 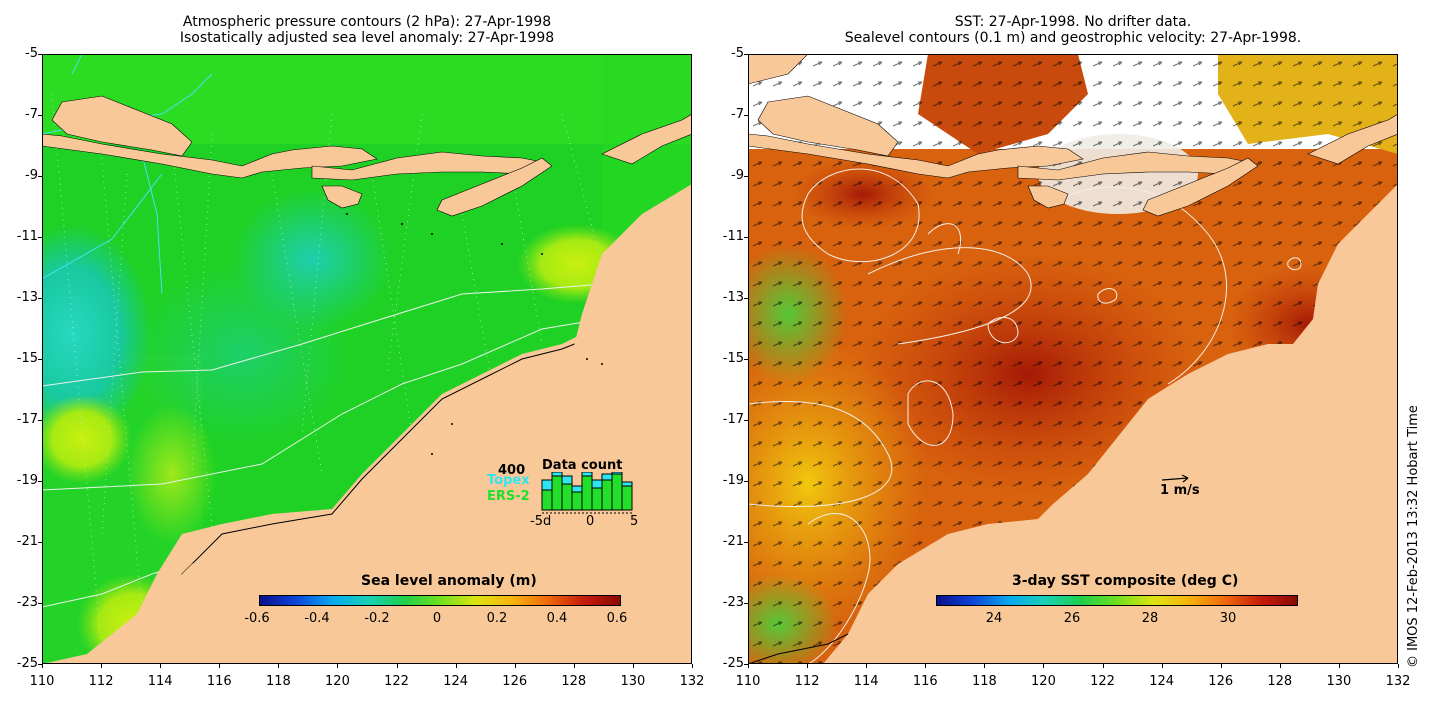 What do you see at coordinates (1117, 600) in the screenshot?
I see `sst-colorbar` at bounding box center [1117, 600].